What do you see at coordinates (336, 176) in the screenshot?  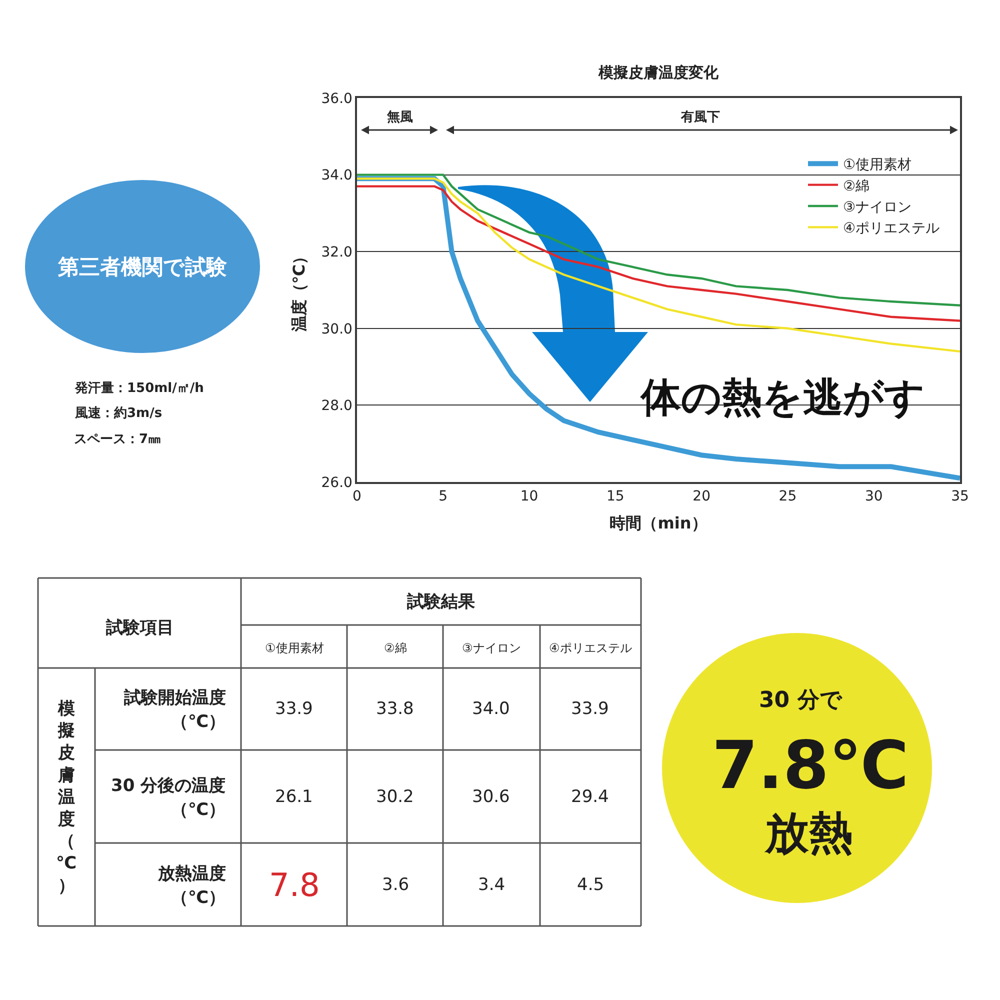 I see `y-tick-label: 34.0` at bounding box center [336, 176].